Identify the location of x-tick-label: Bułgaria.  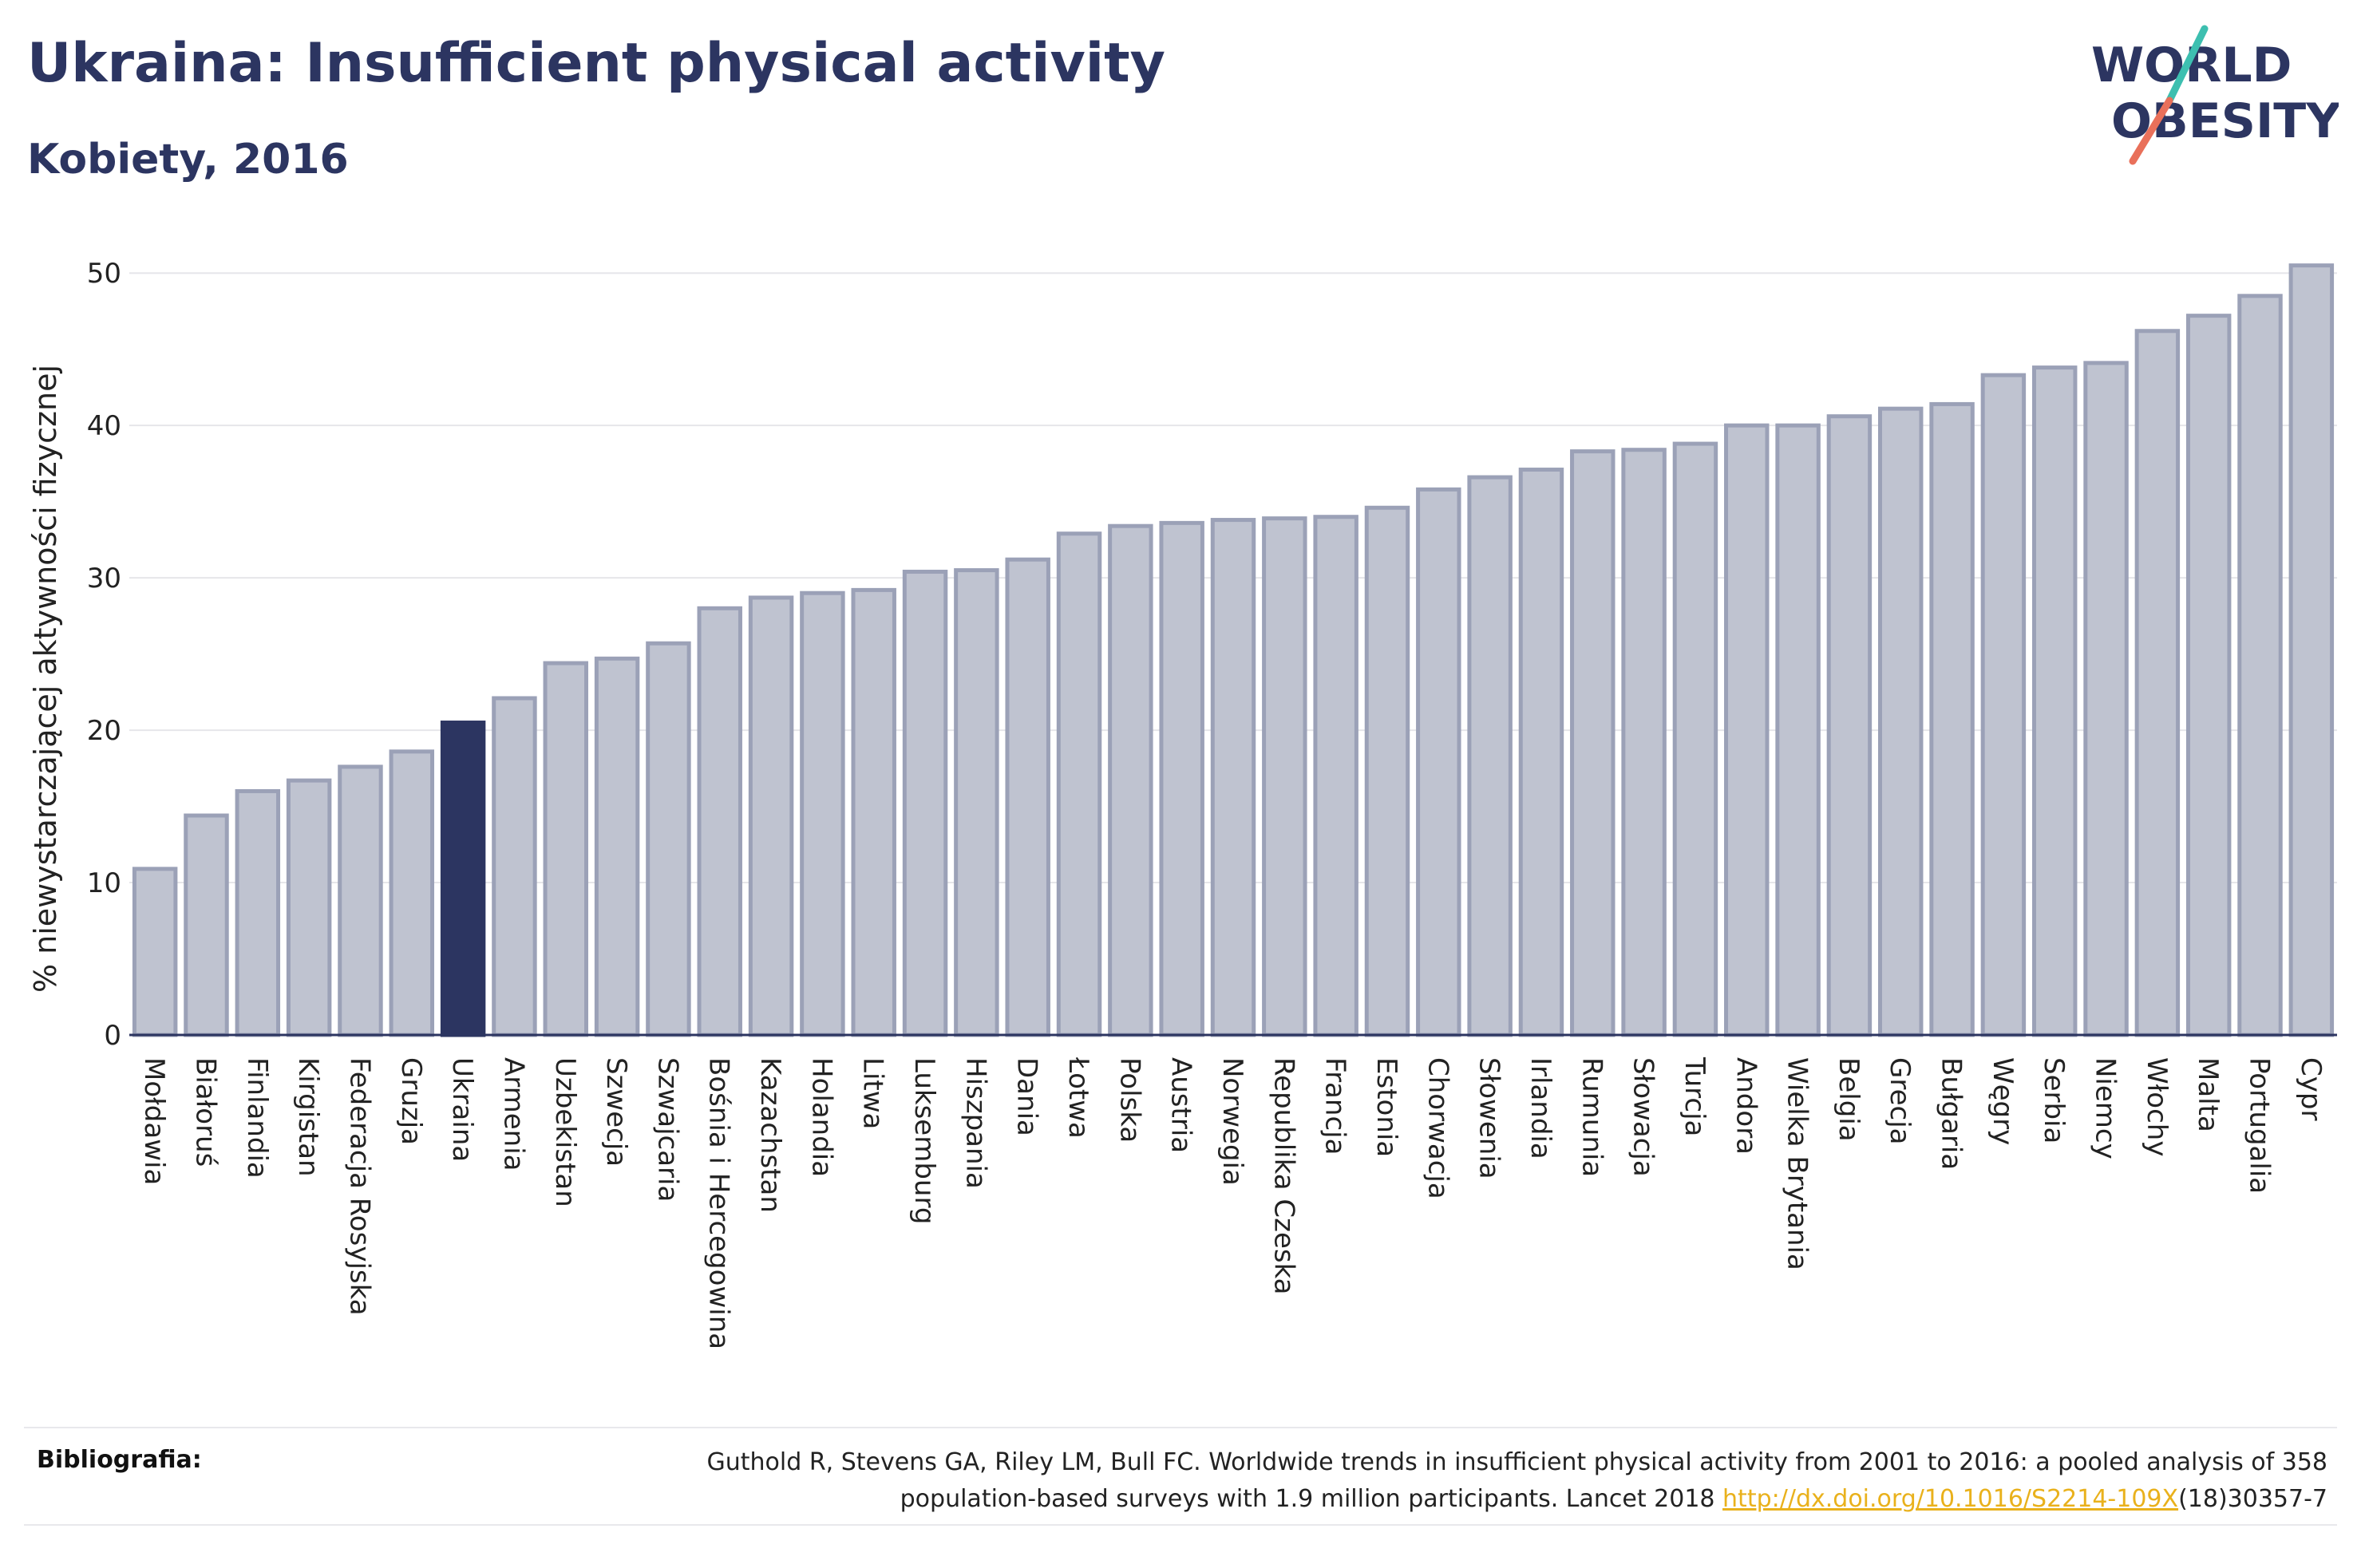
(1952, 1113).